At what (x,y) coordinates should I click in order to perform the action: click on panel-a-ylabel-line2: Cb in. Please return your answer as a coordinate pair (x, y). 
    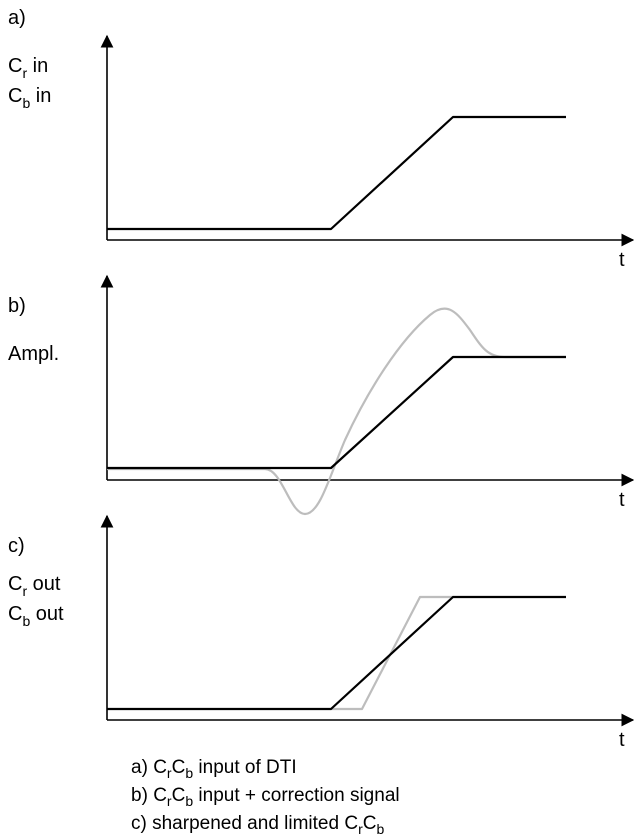
    Looking at the image, I should click on (29, 98).